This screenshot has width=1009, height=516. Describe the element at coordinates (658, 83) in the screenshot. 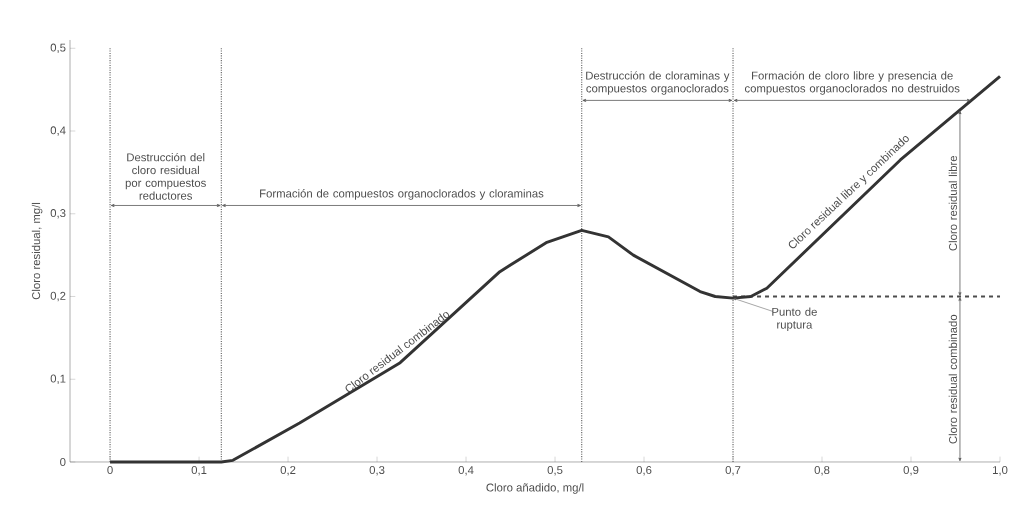

I see `annotation: Destrucción de cloraminas y compuestos organoclorados` at that location.